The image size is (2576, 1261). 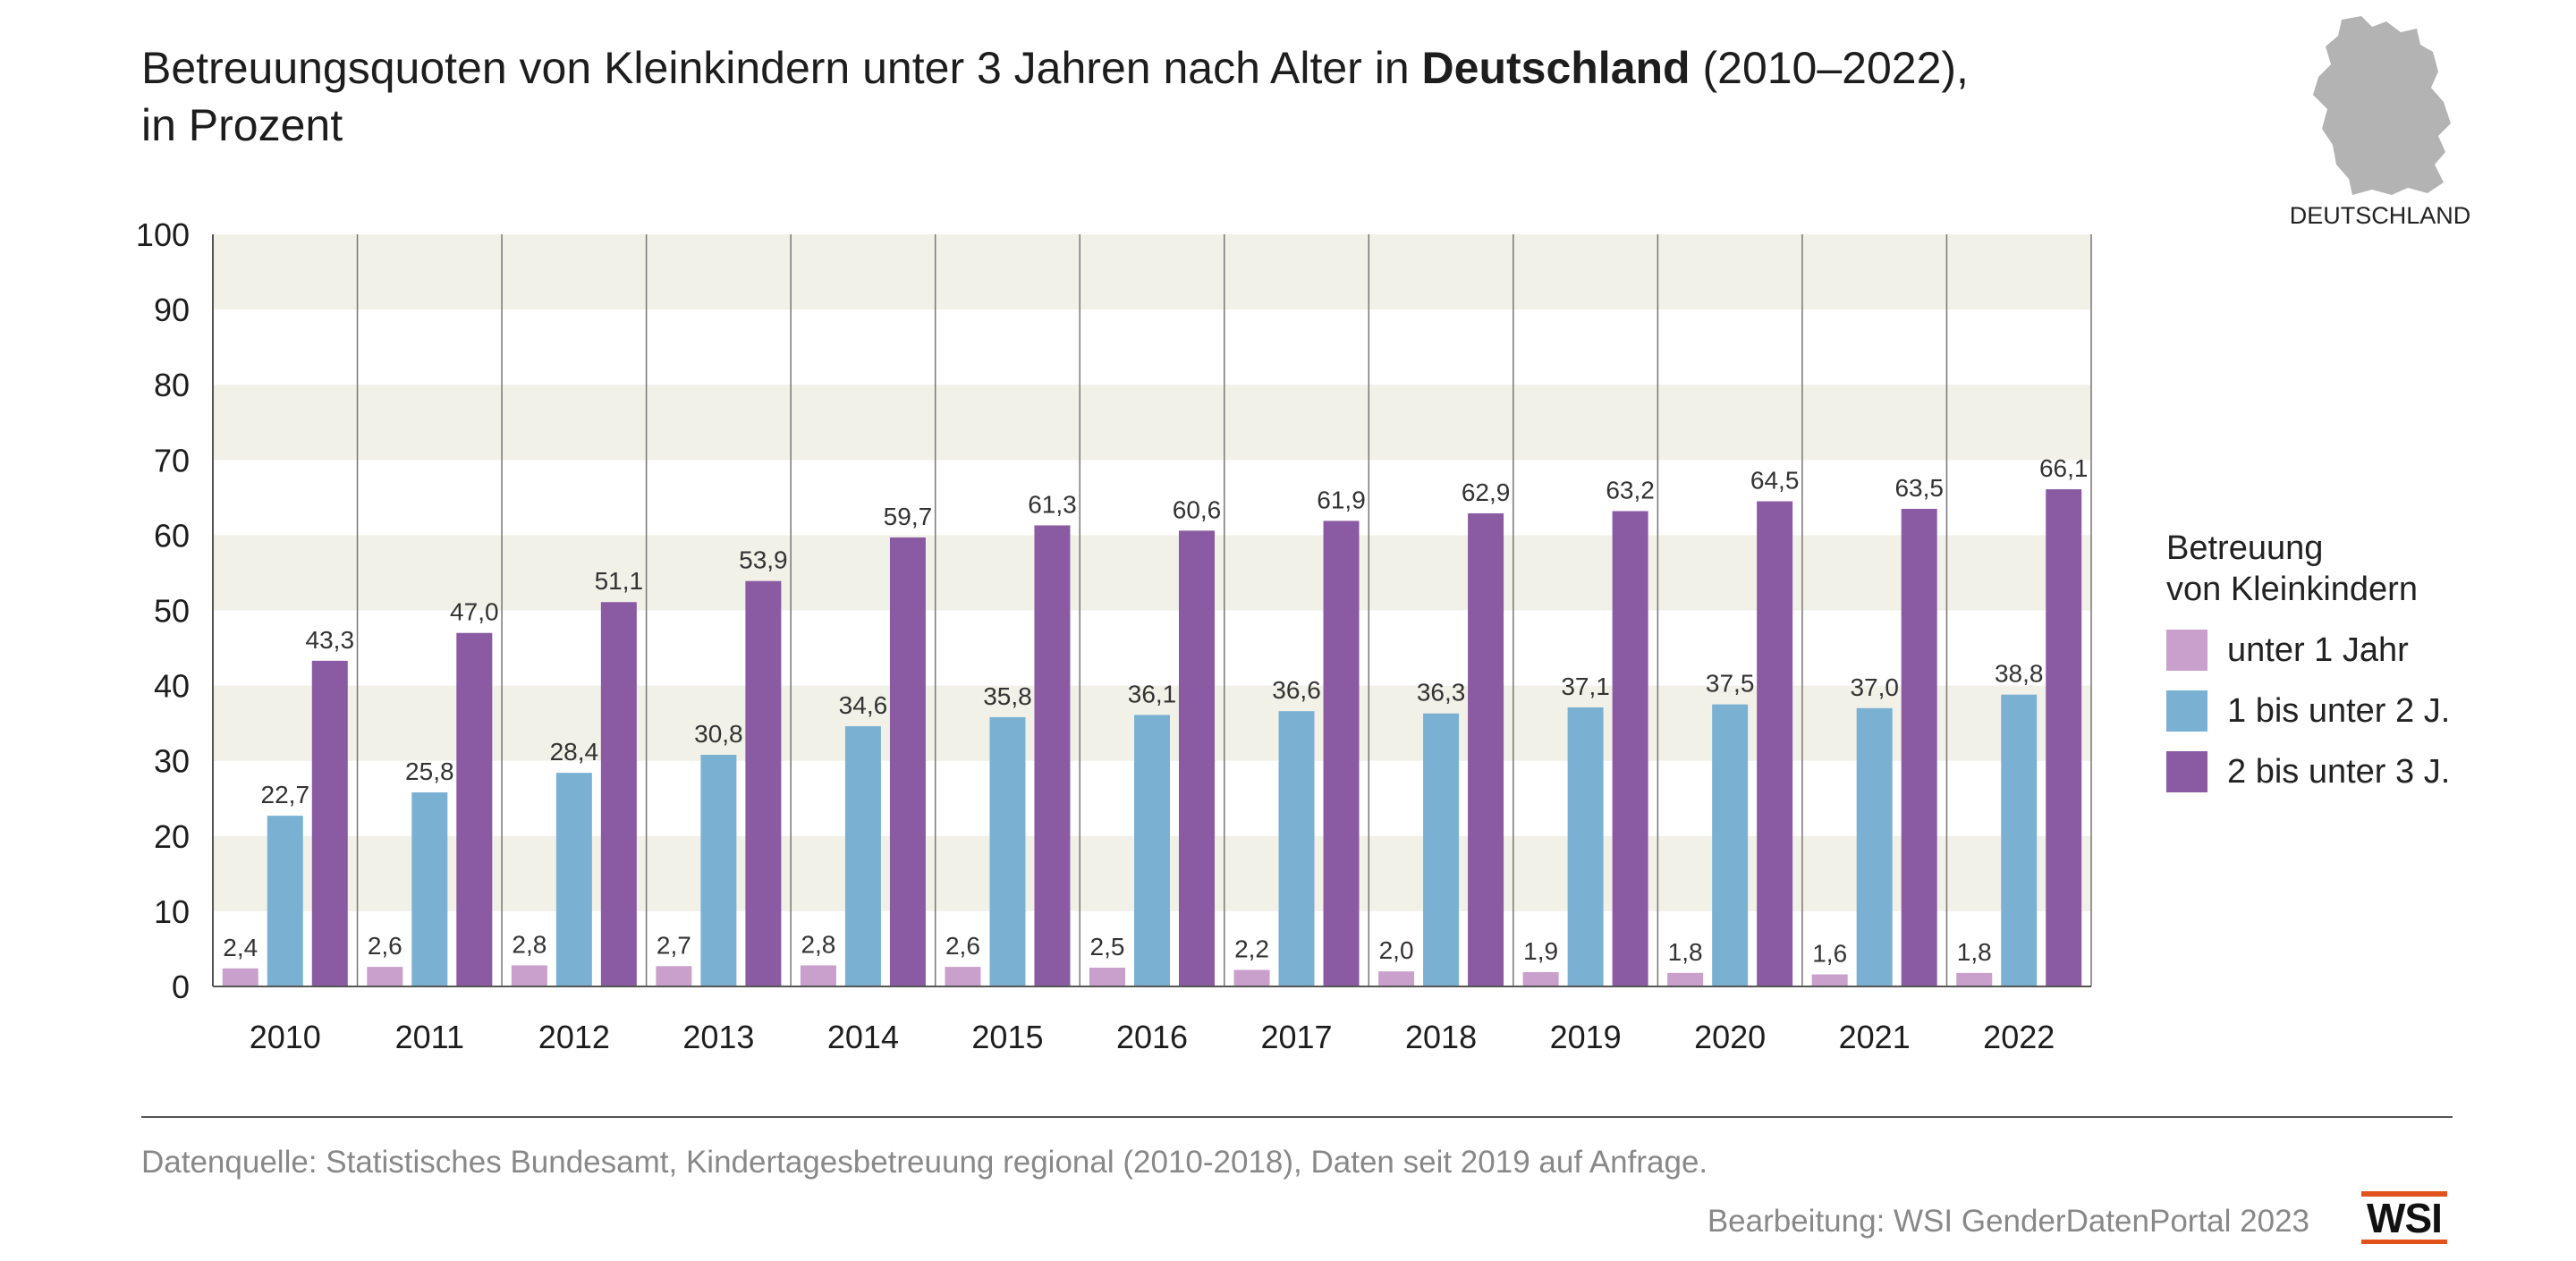 What do you see at coordinates (2339, 771) in the screenshot?
I see `legend-label: 2 bis unter 3 J.` at bounding box center [2339, 771].